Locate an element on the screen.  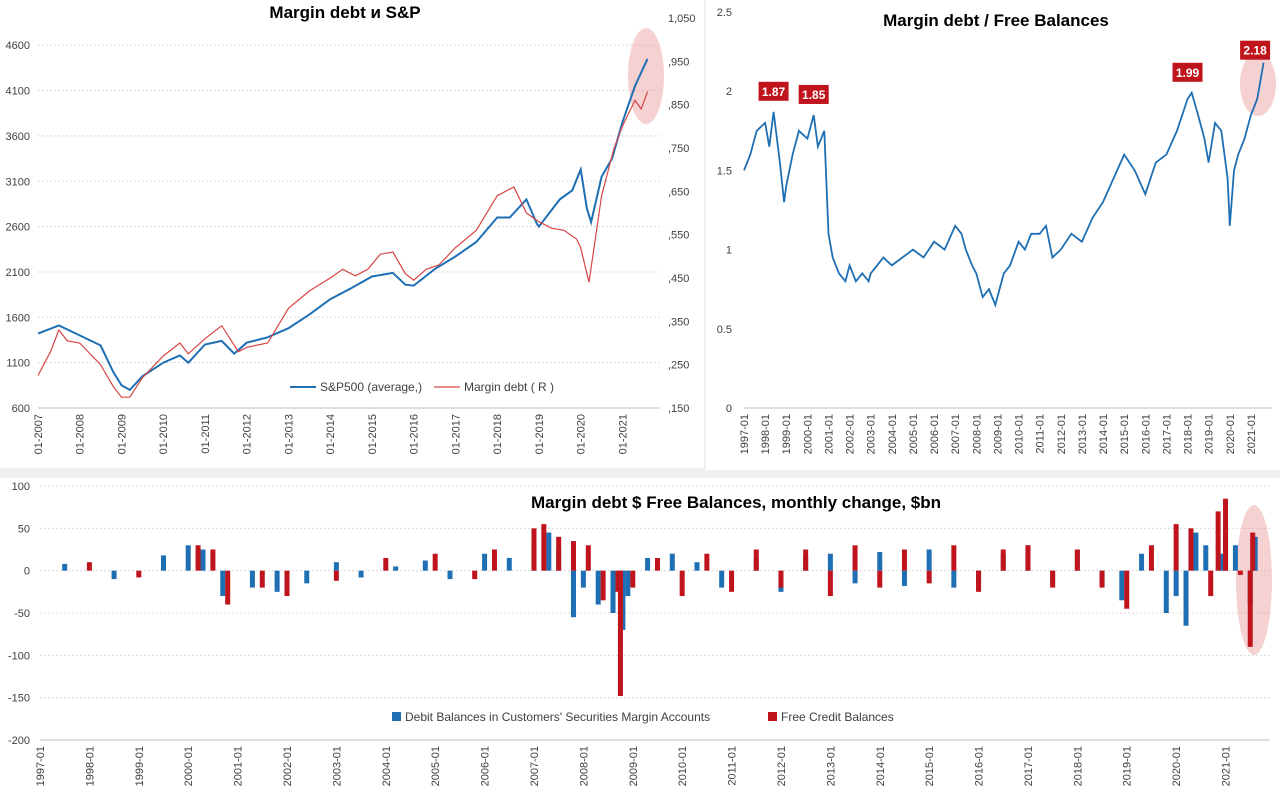
y-tick-label: 1 is located at coordinates (729, 251).